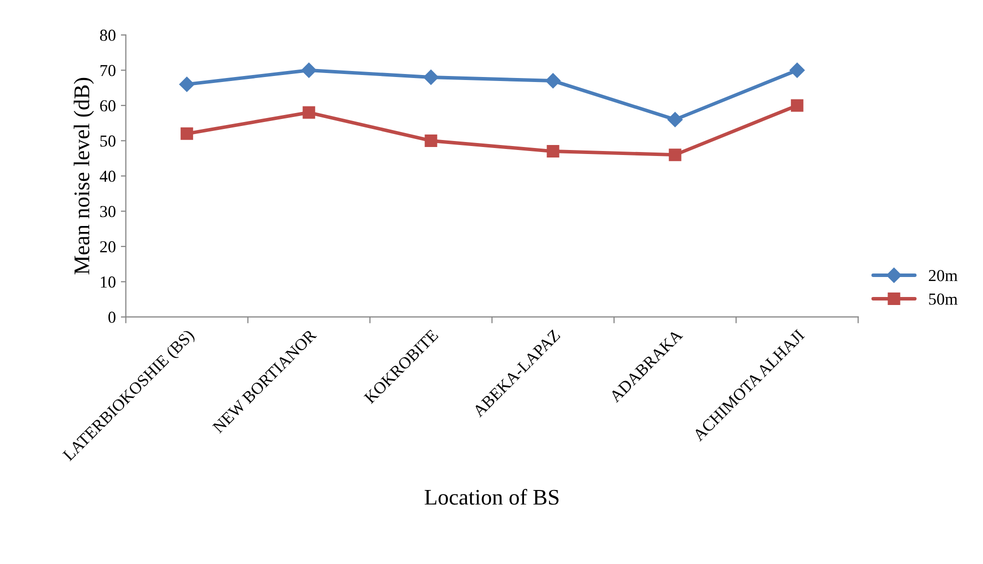 The width and height of the screenshot is (983, 564). I want to click on y-tick-label: 30, so click(108, 212).